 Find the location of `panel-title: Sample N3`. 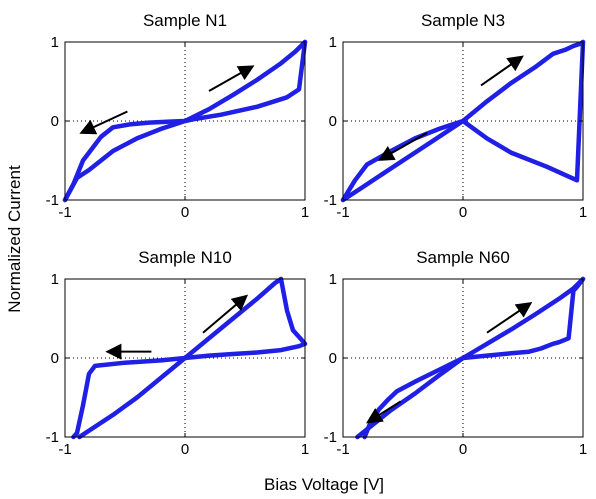

panel-title: Sample N3 is located at coordinates (463, 20).